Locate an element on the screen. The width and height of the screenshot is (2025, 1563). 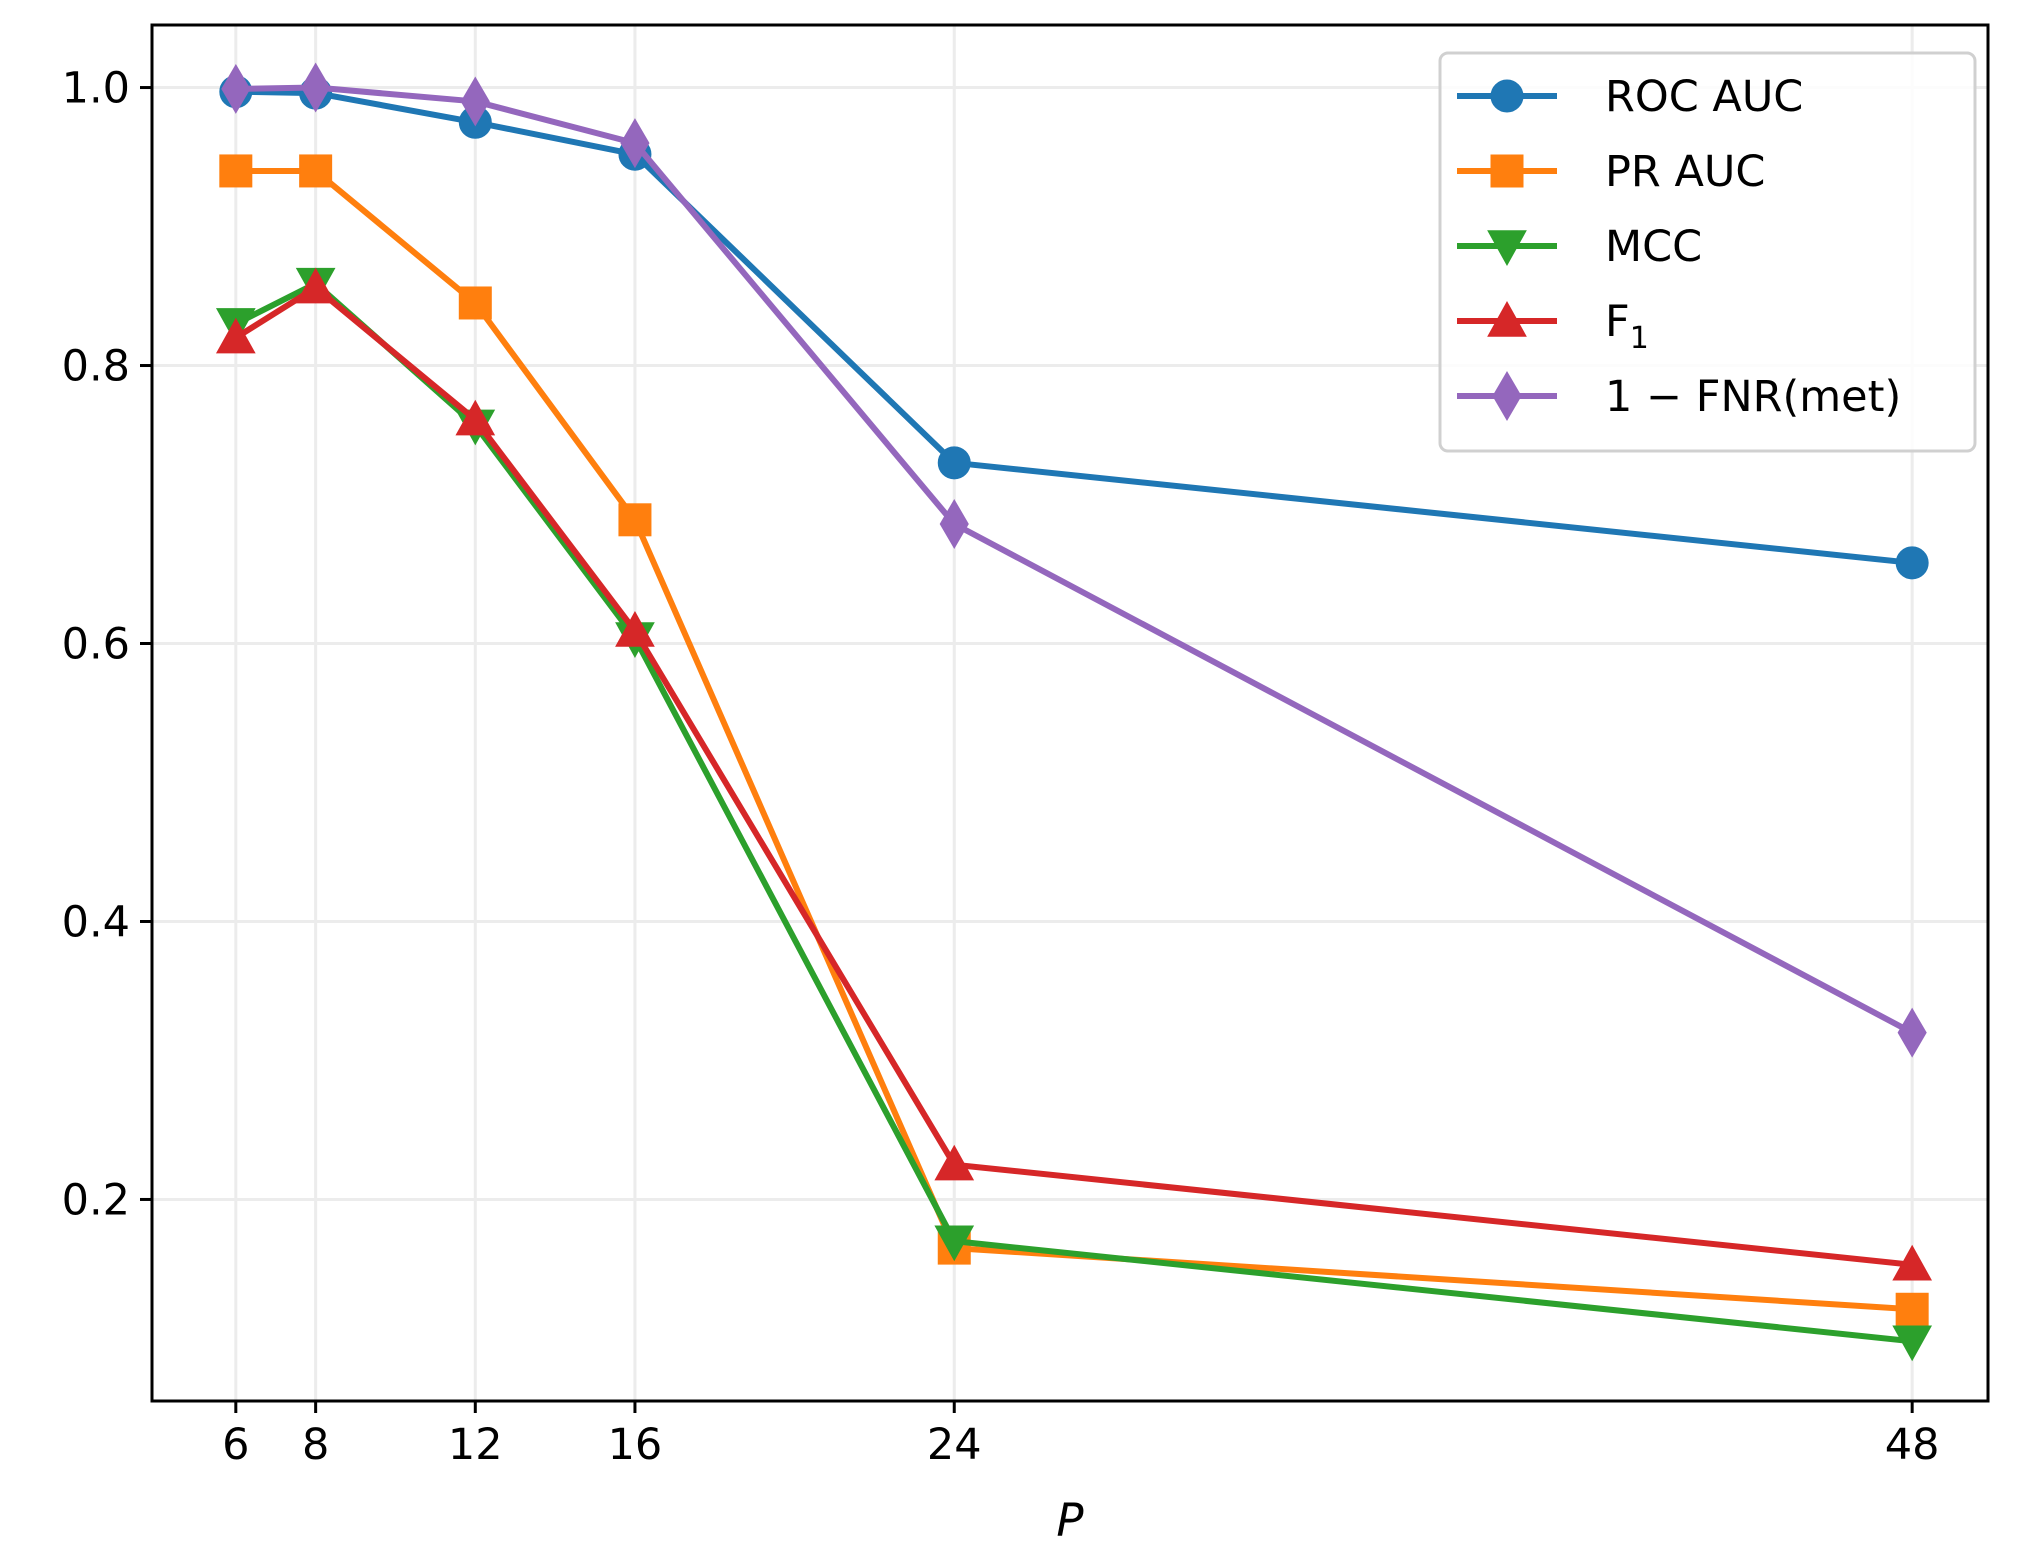
y-tick-label: 0.4 is located at coordinates (96, 922).